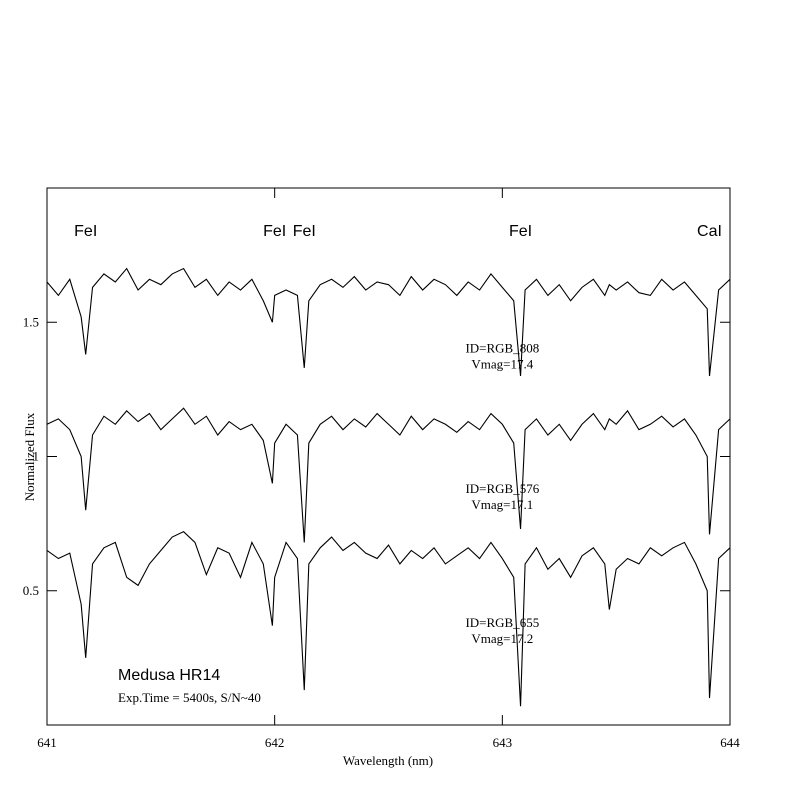  I want to click on spectrum-magnitude: Vmag=17.2, so click(502, 638).